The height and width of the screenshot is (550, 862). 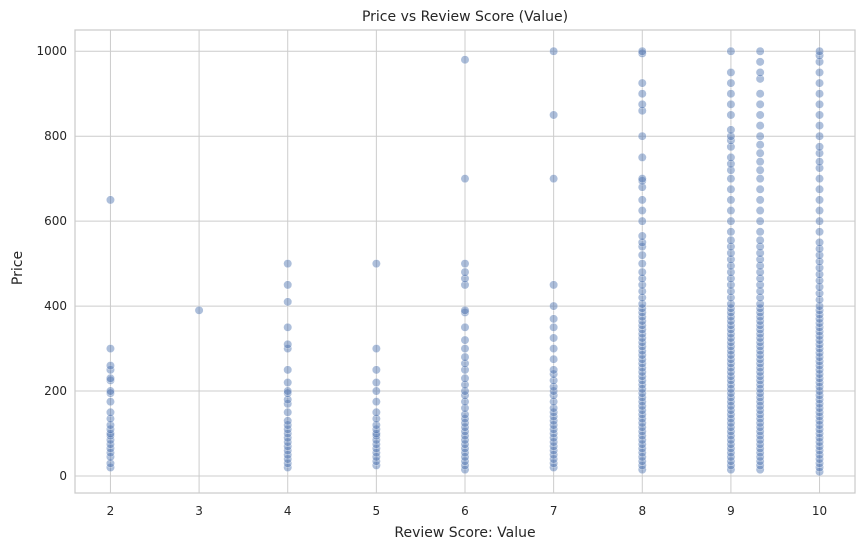 What do you see at coordinates (111, 511) in the screenshot?
I see `x-tick-label: 2` at bounding box center [111, 511].